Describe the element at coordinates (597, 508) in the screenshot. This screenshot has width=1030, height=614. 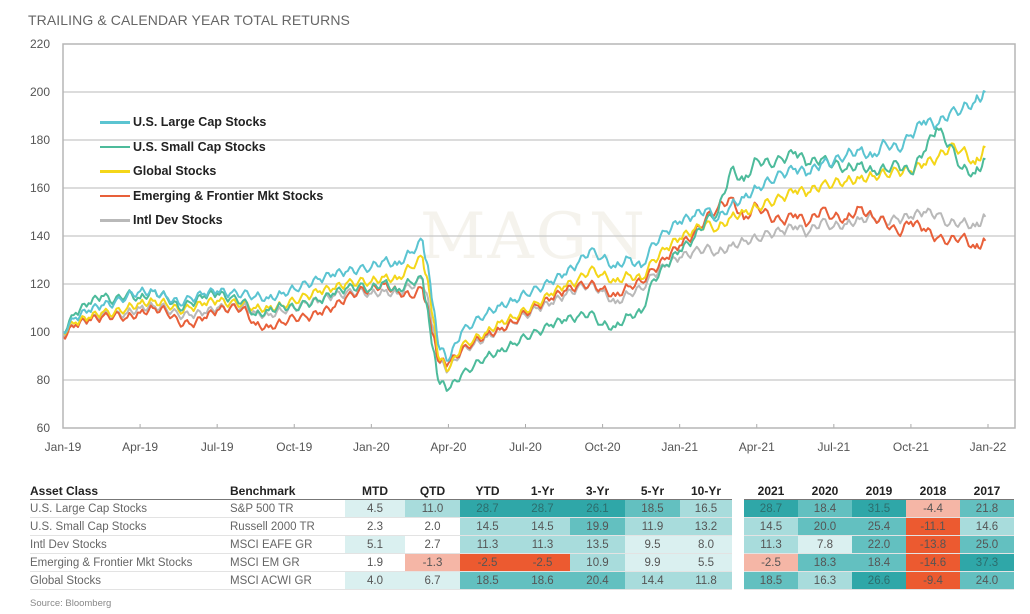
I see `cell-3yr: 26.1` at that location.